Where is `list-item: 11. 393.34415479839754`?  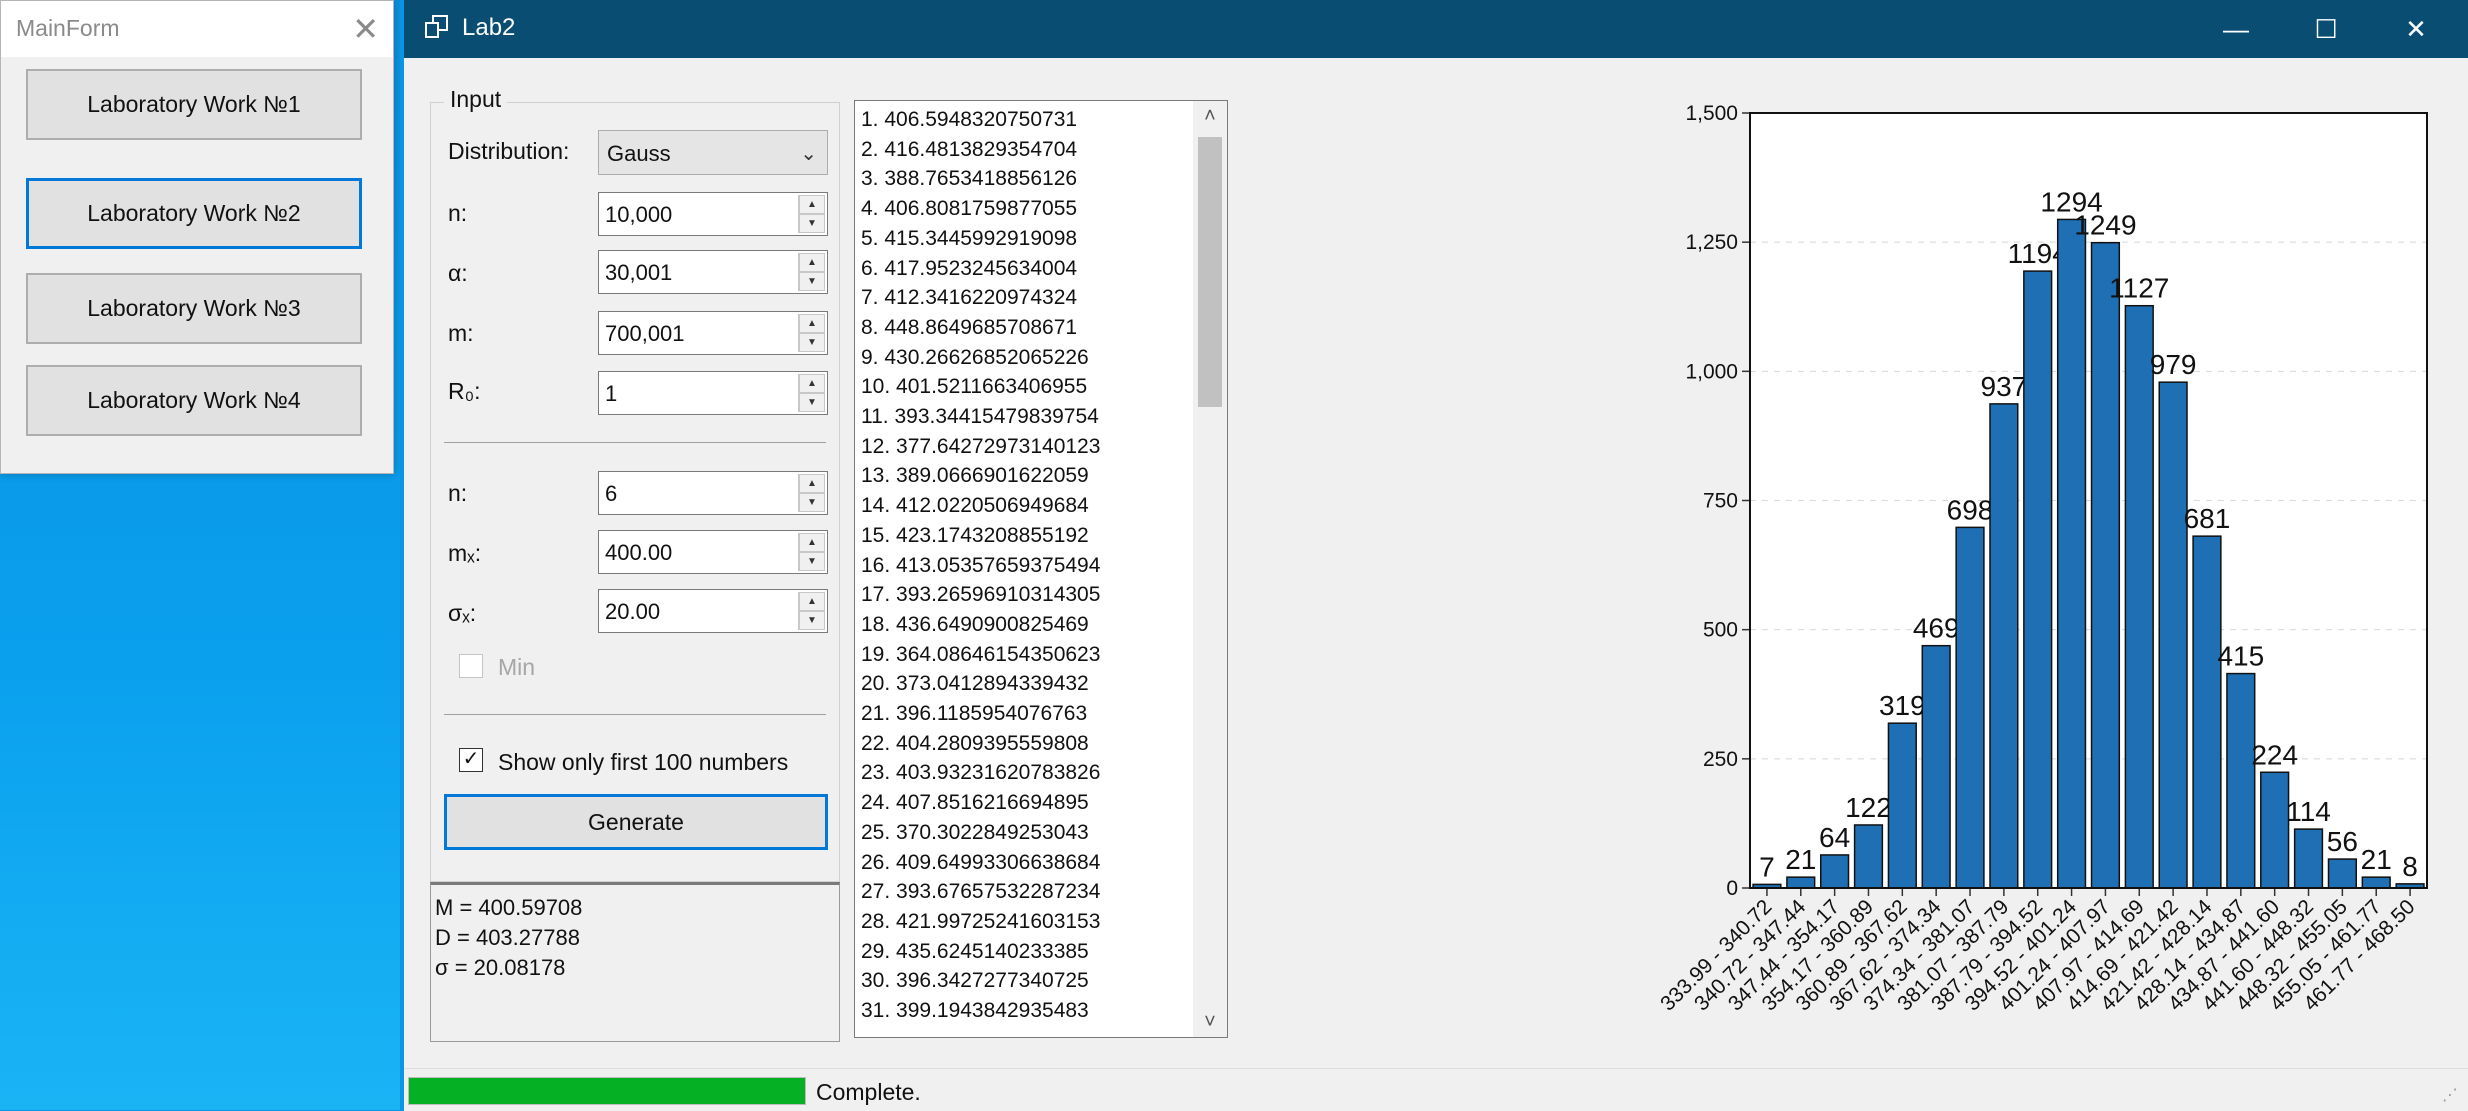 list-item: 11. 393.34415479839754 is located at coordinates (980, 417).